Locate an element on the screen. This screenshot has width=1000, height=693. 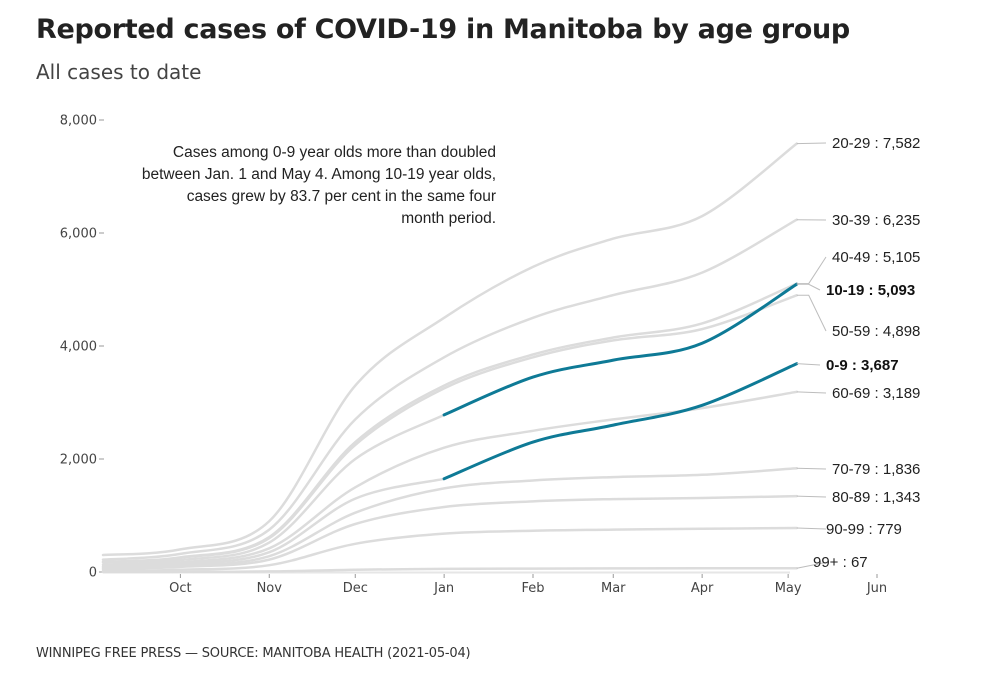
series-label-70-79: 70-79 : 1,836 is located at coordinates (876, 469).